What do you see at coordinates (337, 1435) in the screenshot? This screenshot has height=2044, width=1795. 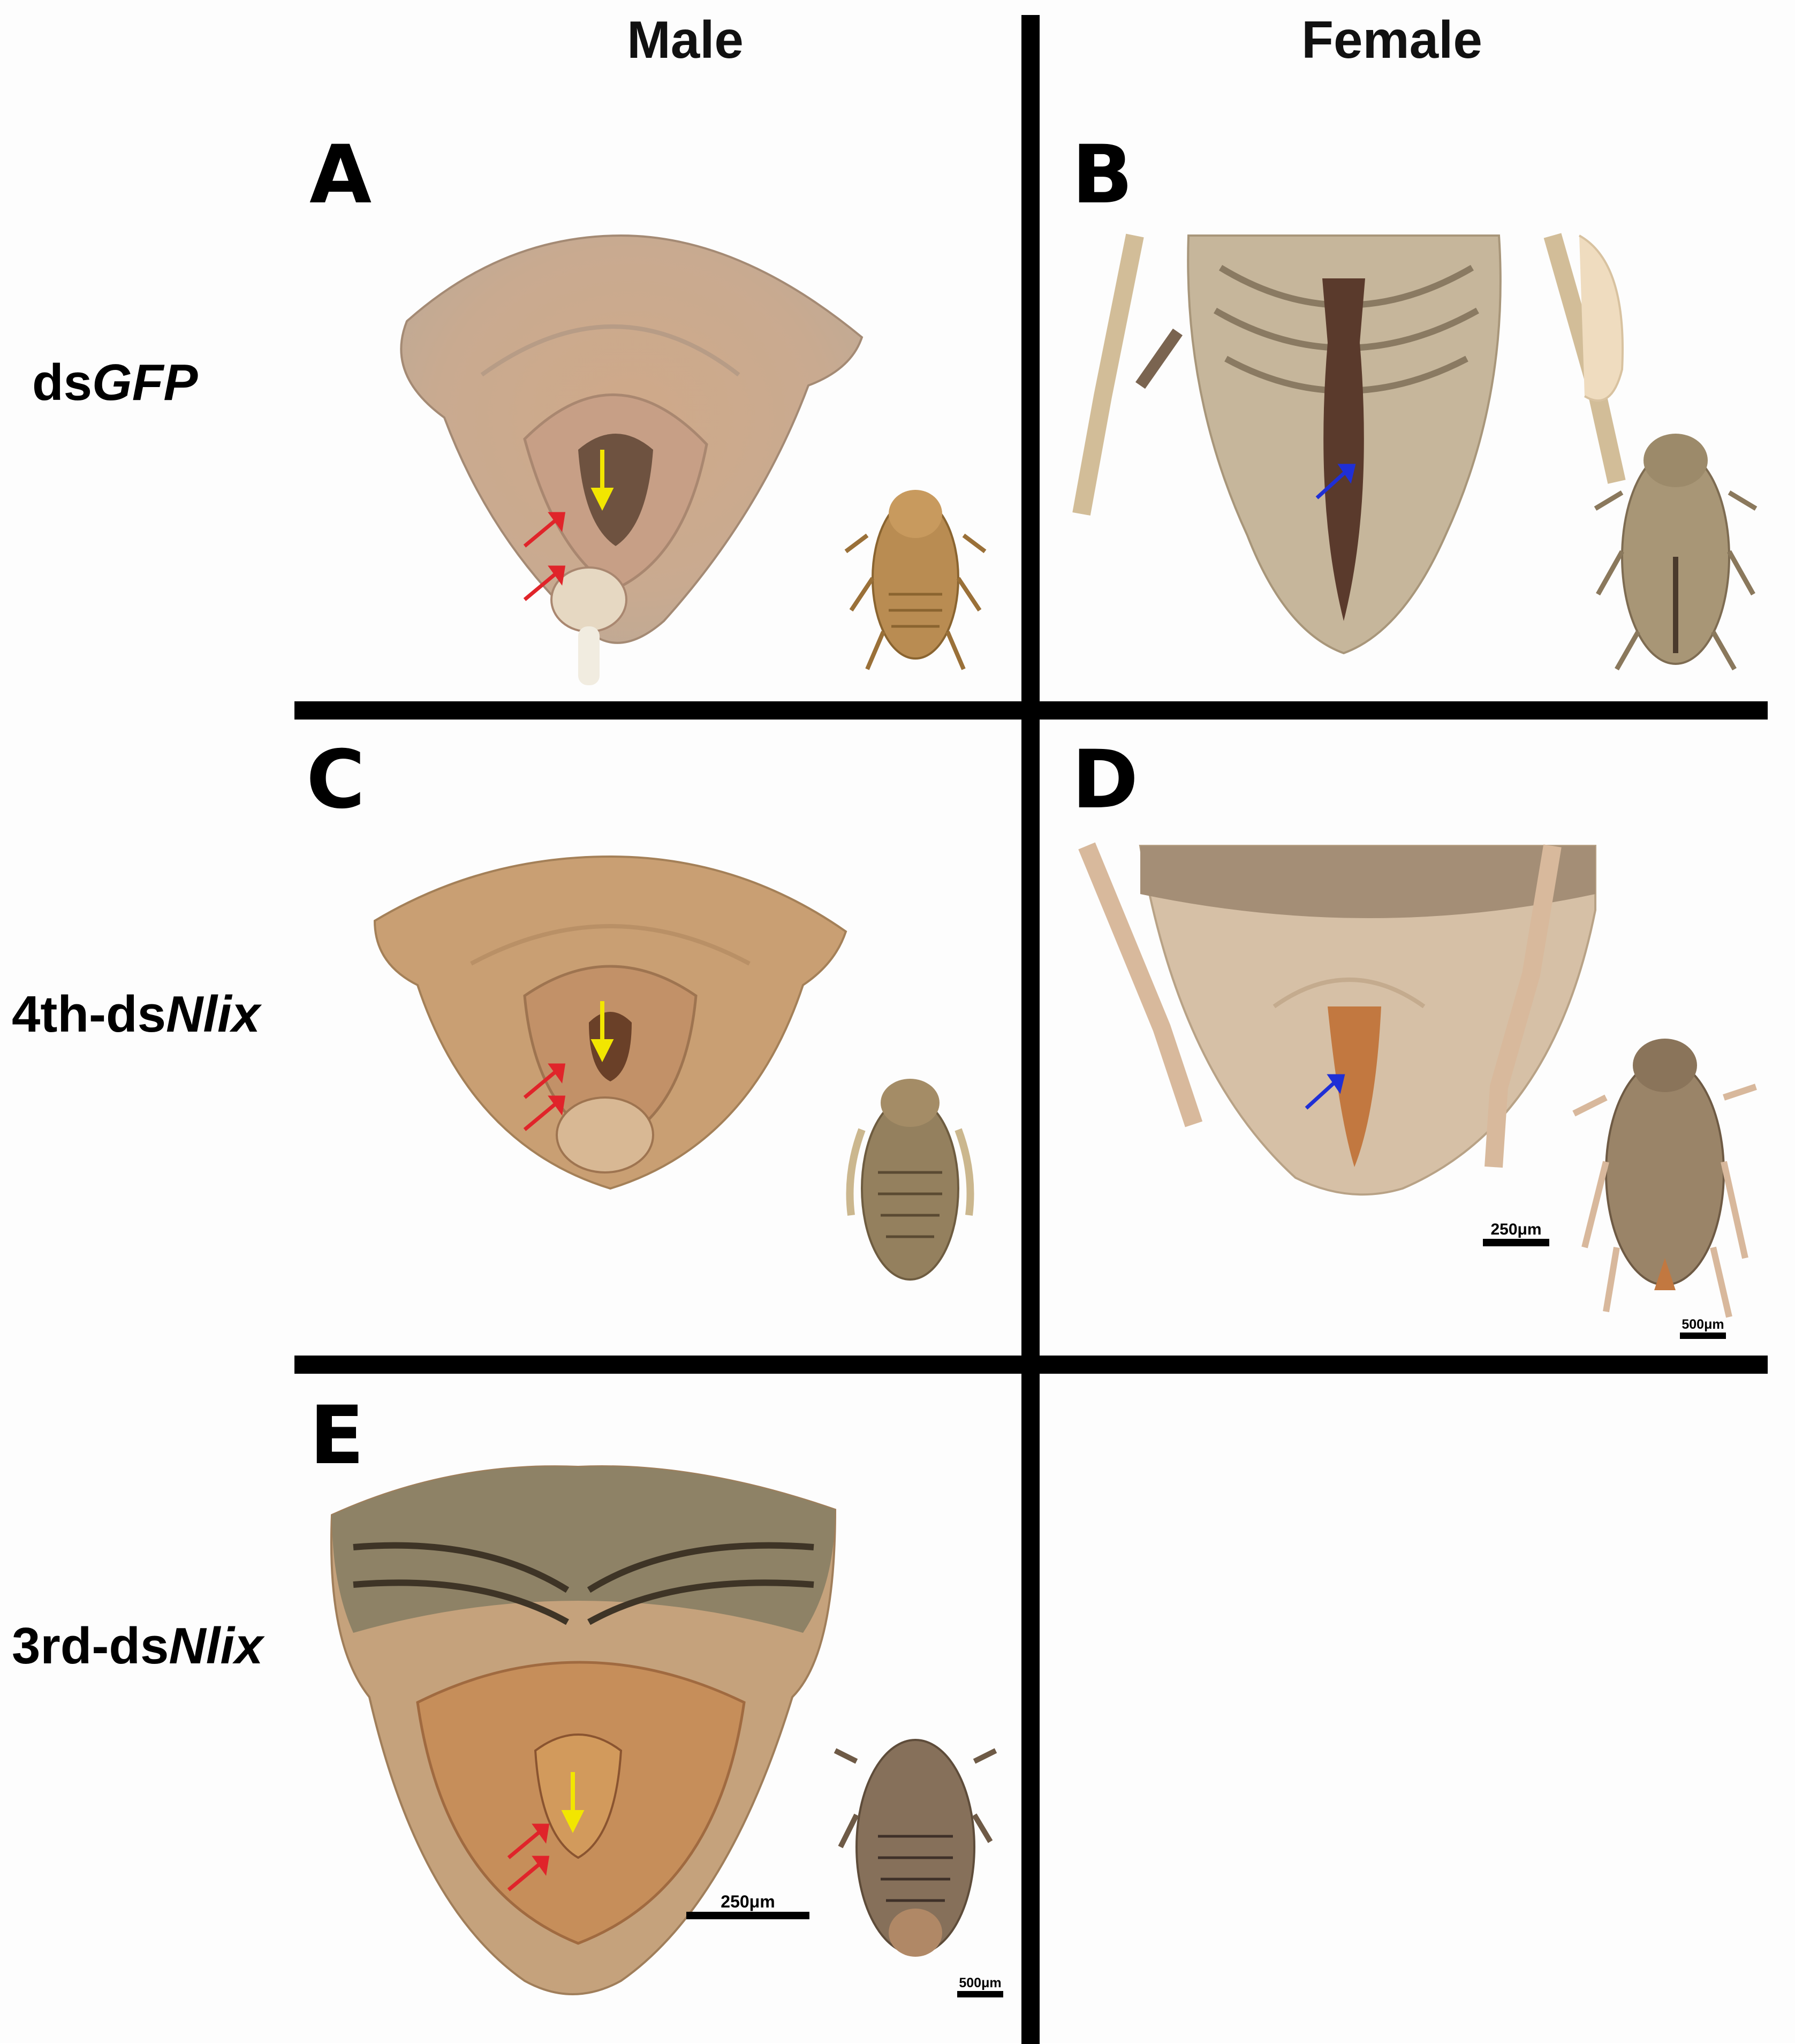 I see `panel-letter-e: E` at bounding box center [337, 1435].